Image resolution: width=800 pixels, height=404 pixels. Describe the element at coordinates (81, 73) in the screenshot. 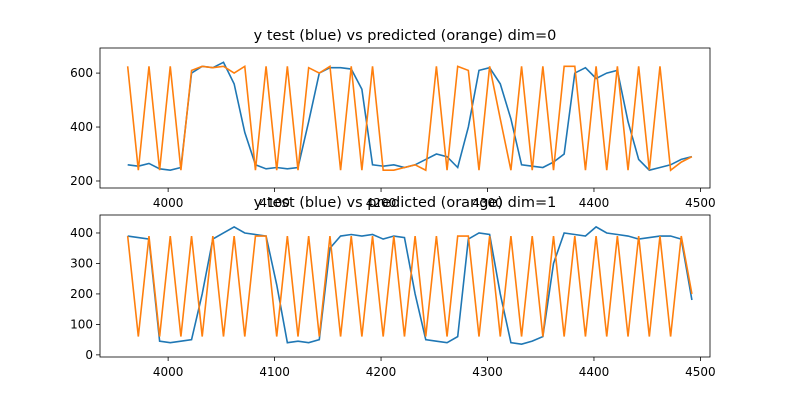

I see `y-tick-label: 600` at that location.